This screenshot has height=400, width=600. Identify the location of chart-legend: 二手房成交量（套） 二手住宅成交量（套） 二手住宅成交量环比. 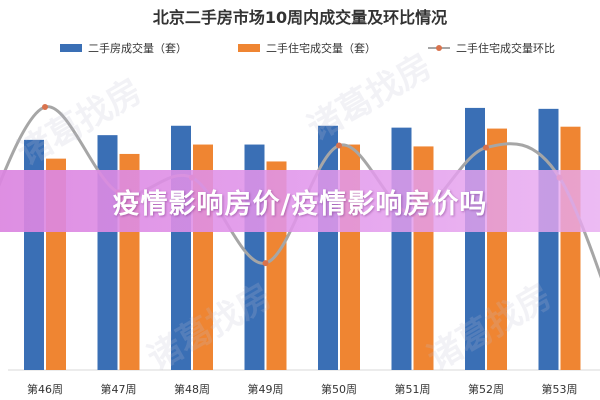
(300, 50).